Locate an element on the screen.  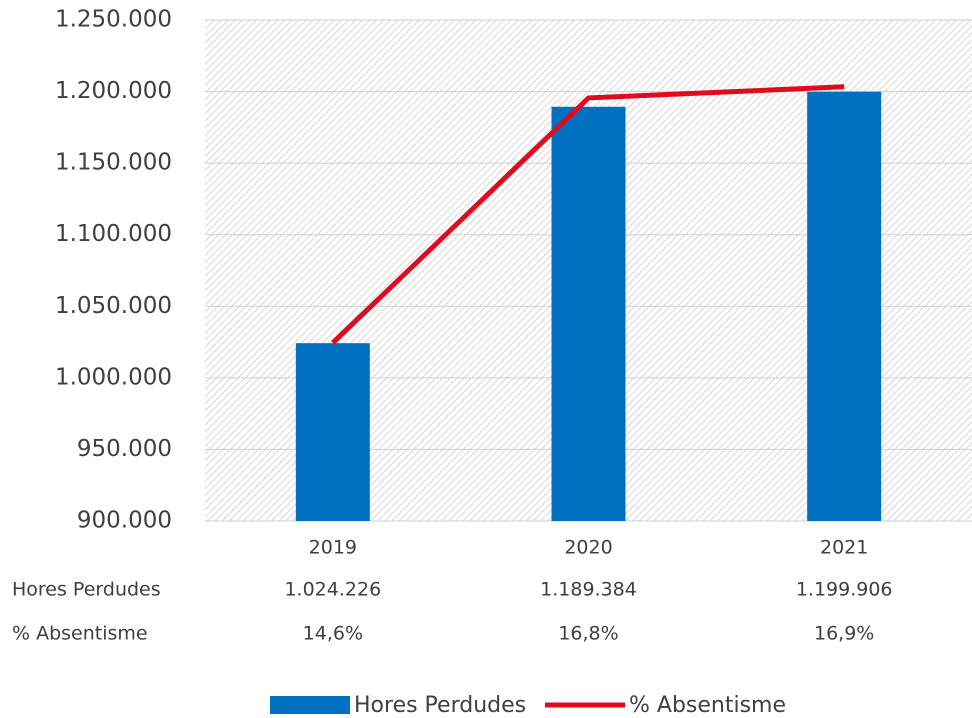
y-tick-label: 1.100.000 is located at coordinates (113, 234).